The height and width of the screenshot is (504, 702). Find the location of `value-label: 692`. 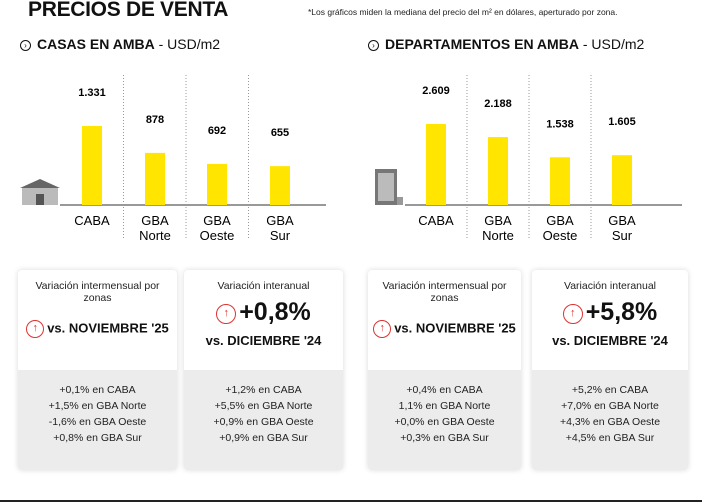

value-label: 692 is located at coordinates (217, 131).